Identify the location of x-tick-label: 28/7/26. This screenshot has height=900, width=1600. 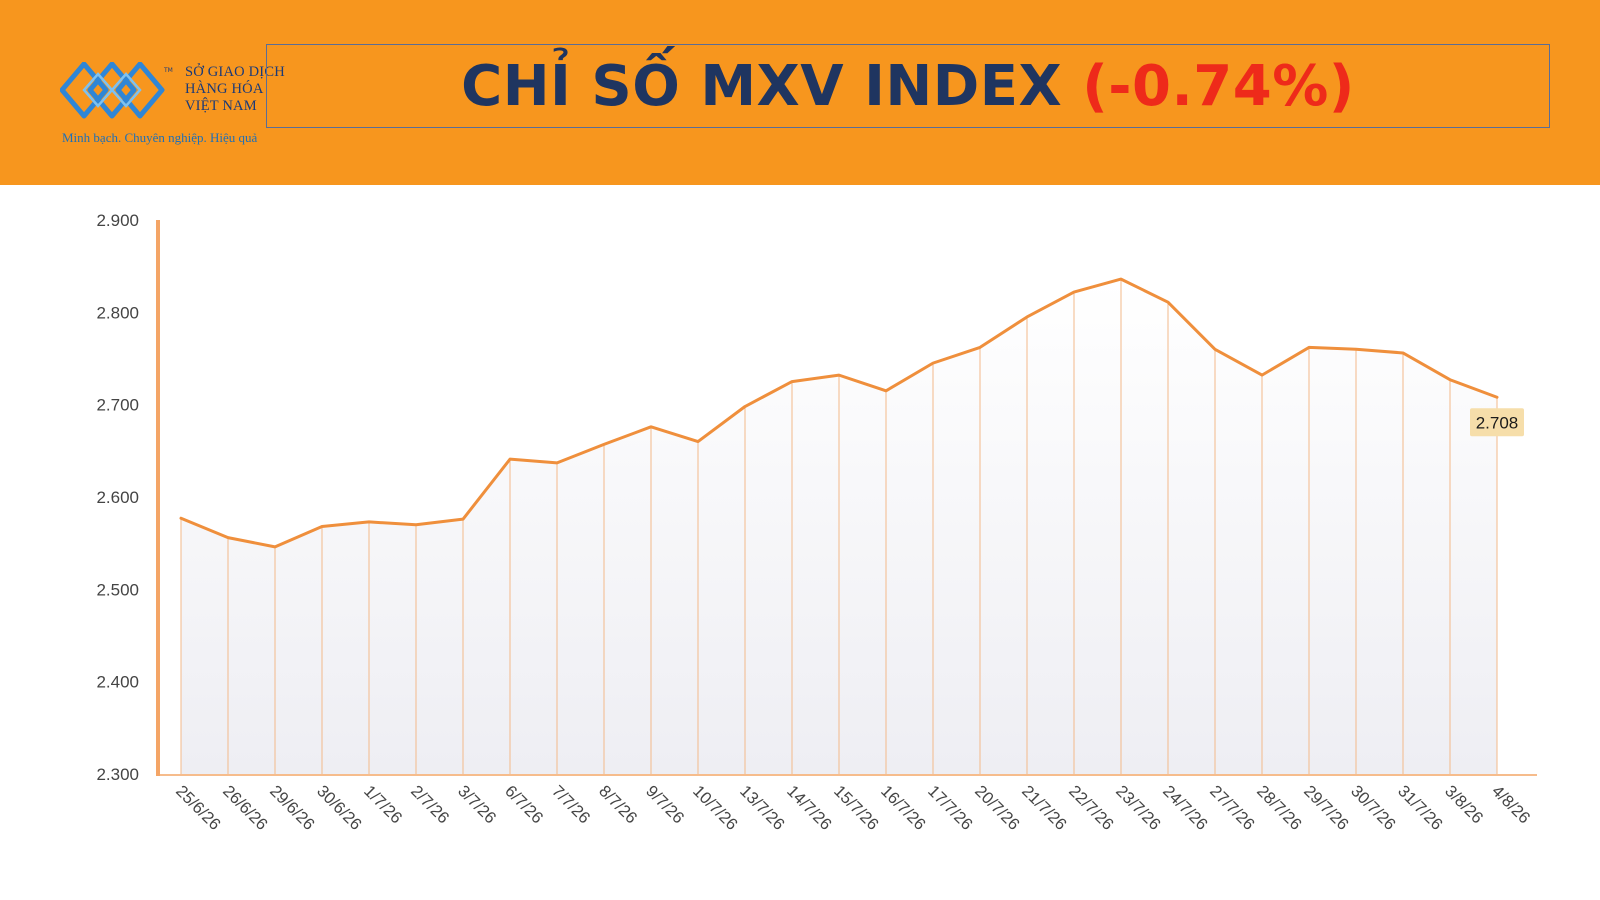
(1279, 808).